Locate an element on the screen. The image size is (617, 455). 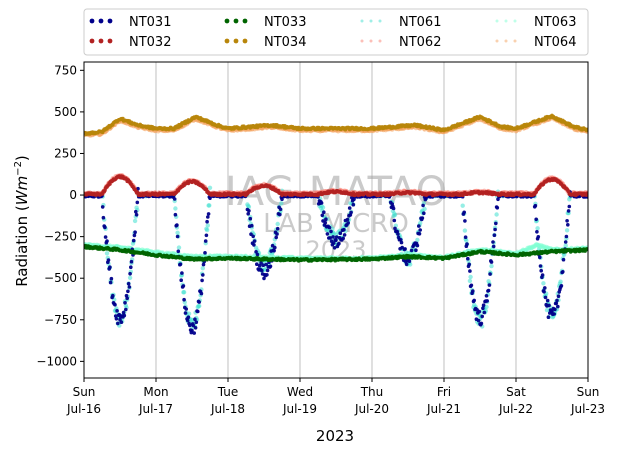
legend-item-nt031: NT031 is located at coordinates (130, 22).